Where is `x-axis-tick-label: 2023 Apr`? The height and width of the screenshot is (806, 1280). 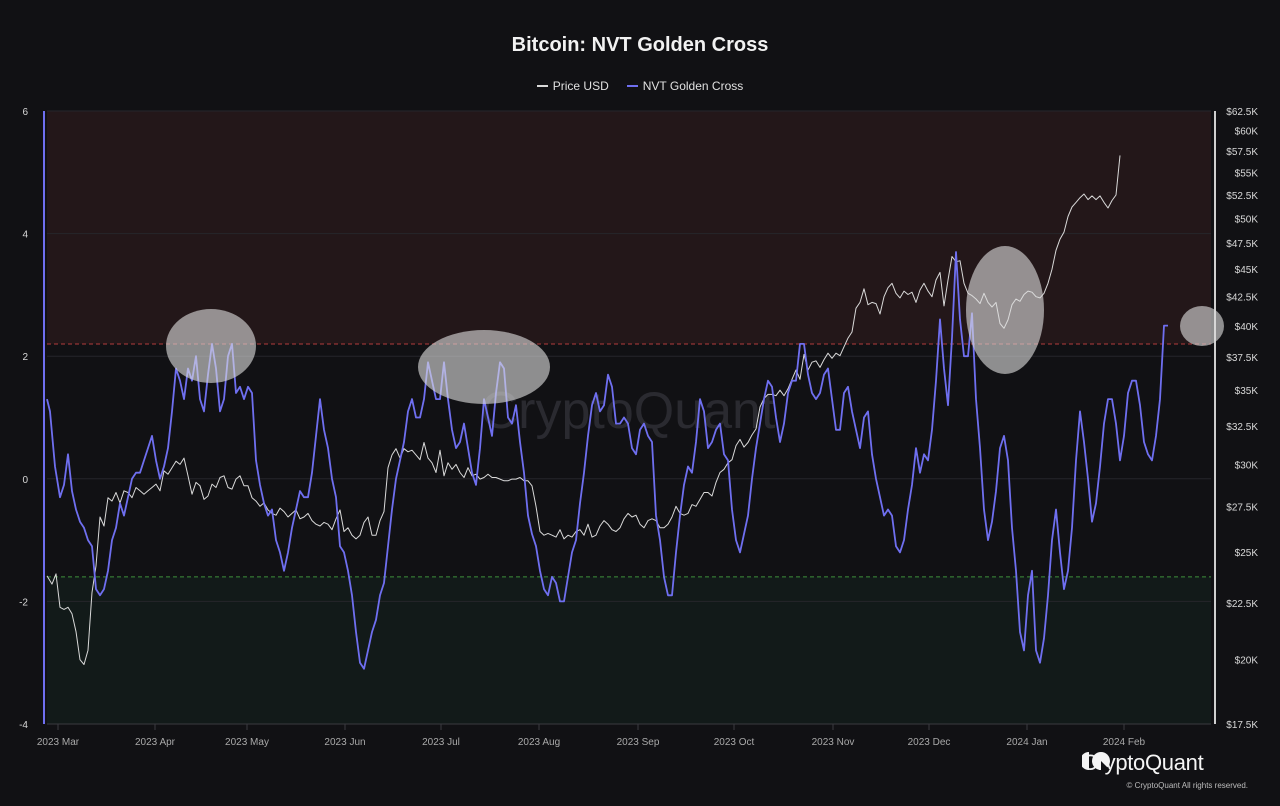 x-axis-tick-label: 2023 Apr is located at coordinates (155, 742).